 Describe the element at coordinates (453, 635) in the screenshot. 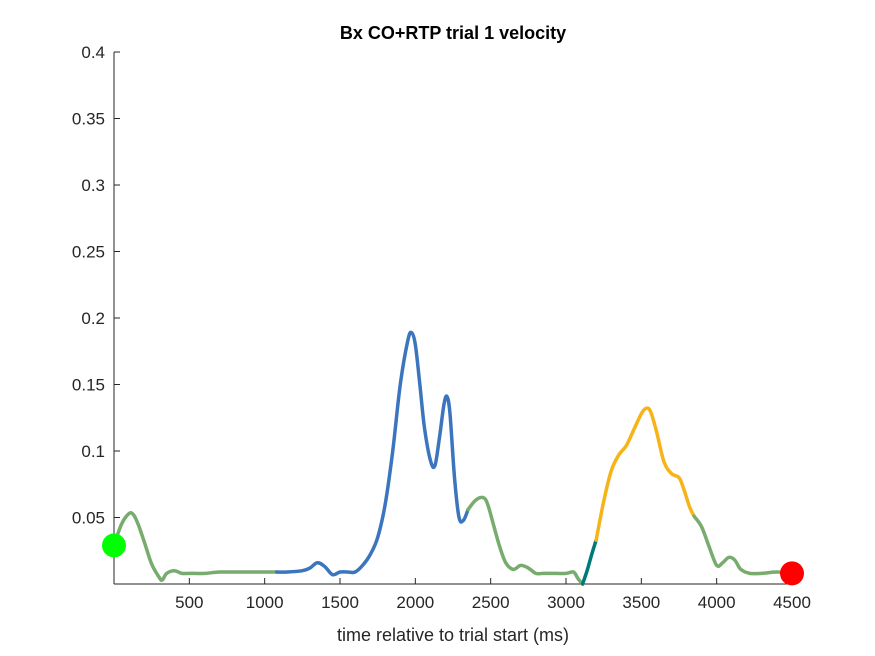

I see `x-axis-label: time relative to trial start (ms)` at that location.